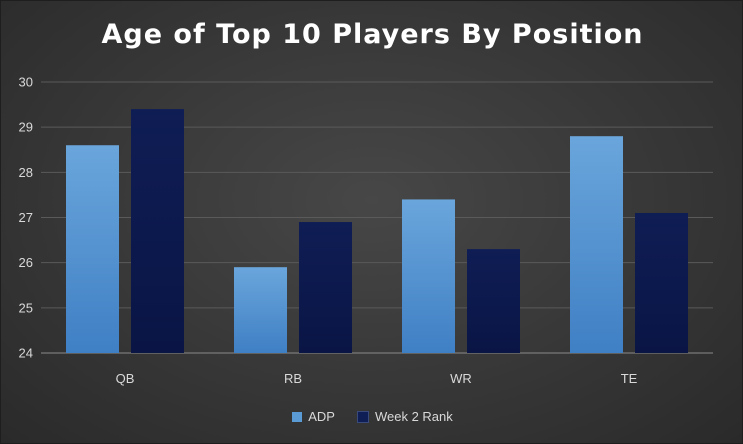 Image resolution: width=743 pixels, height=444 pixels. I want to click on y-tick-label: 25, so click(26, 307).